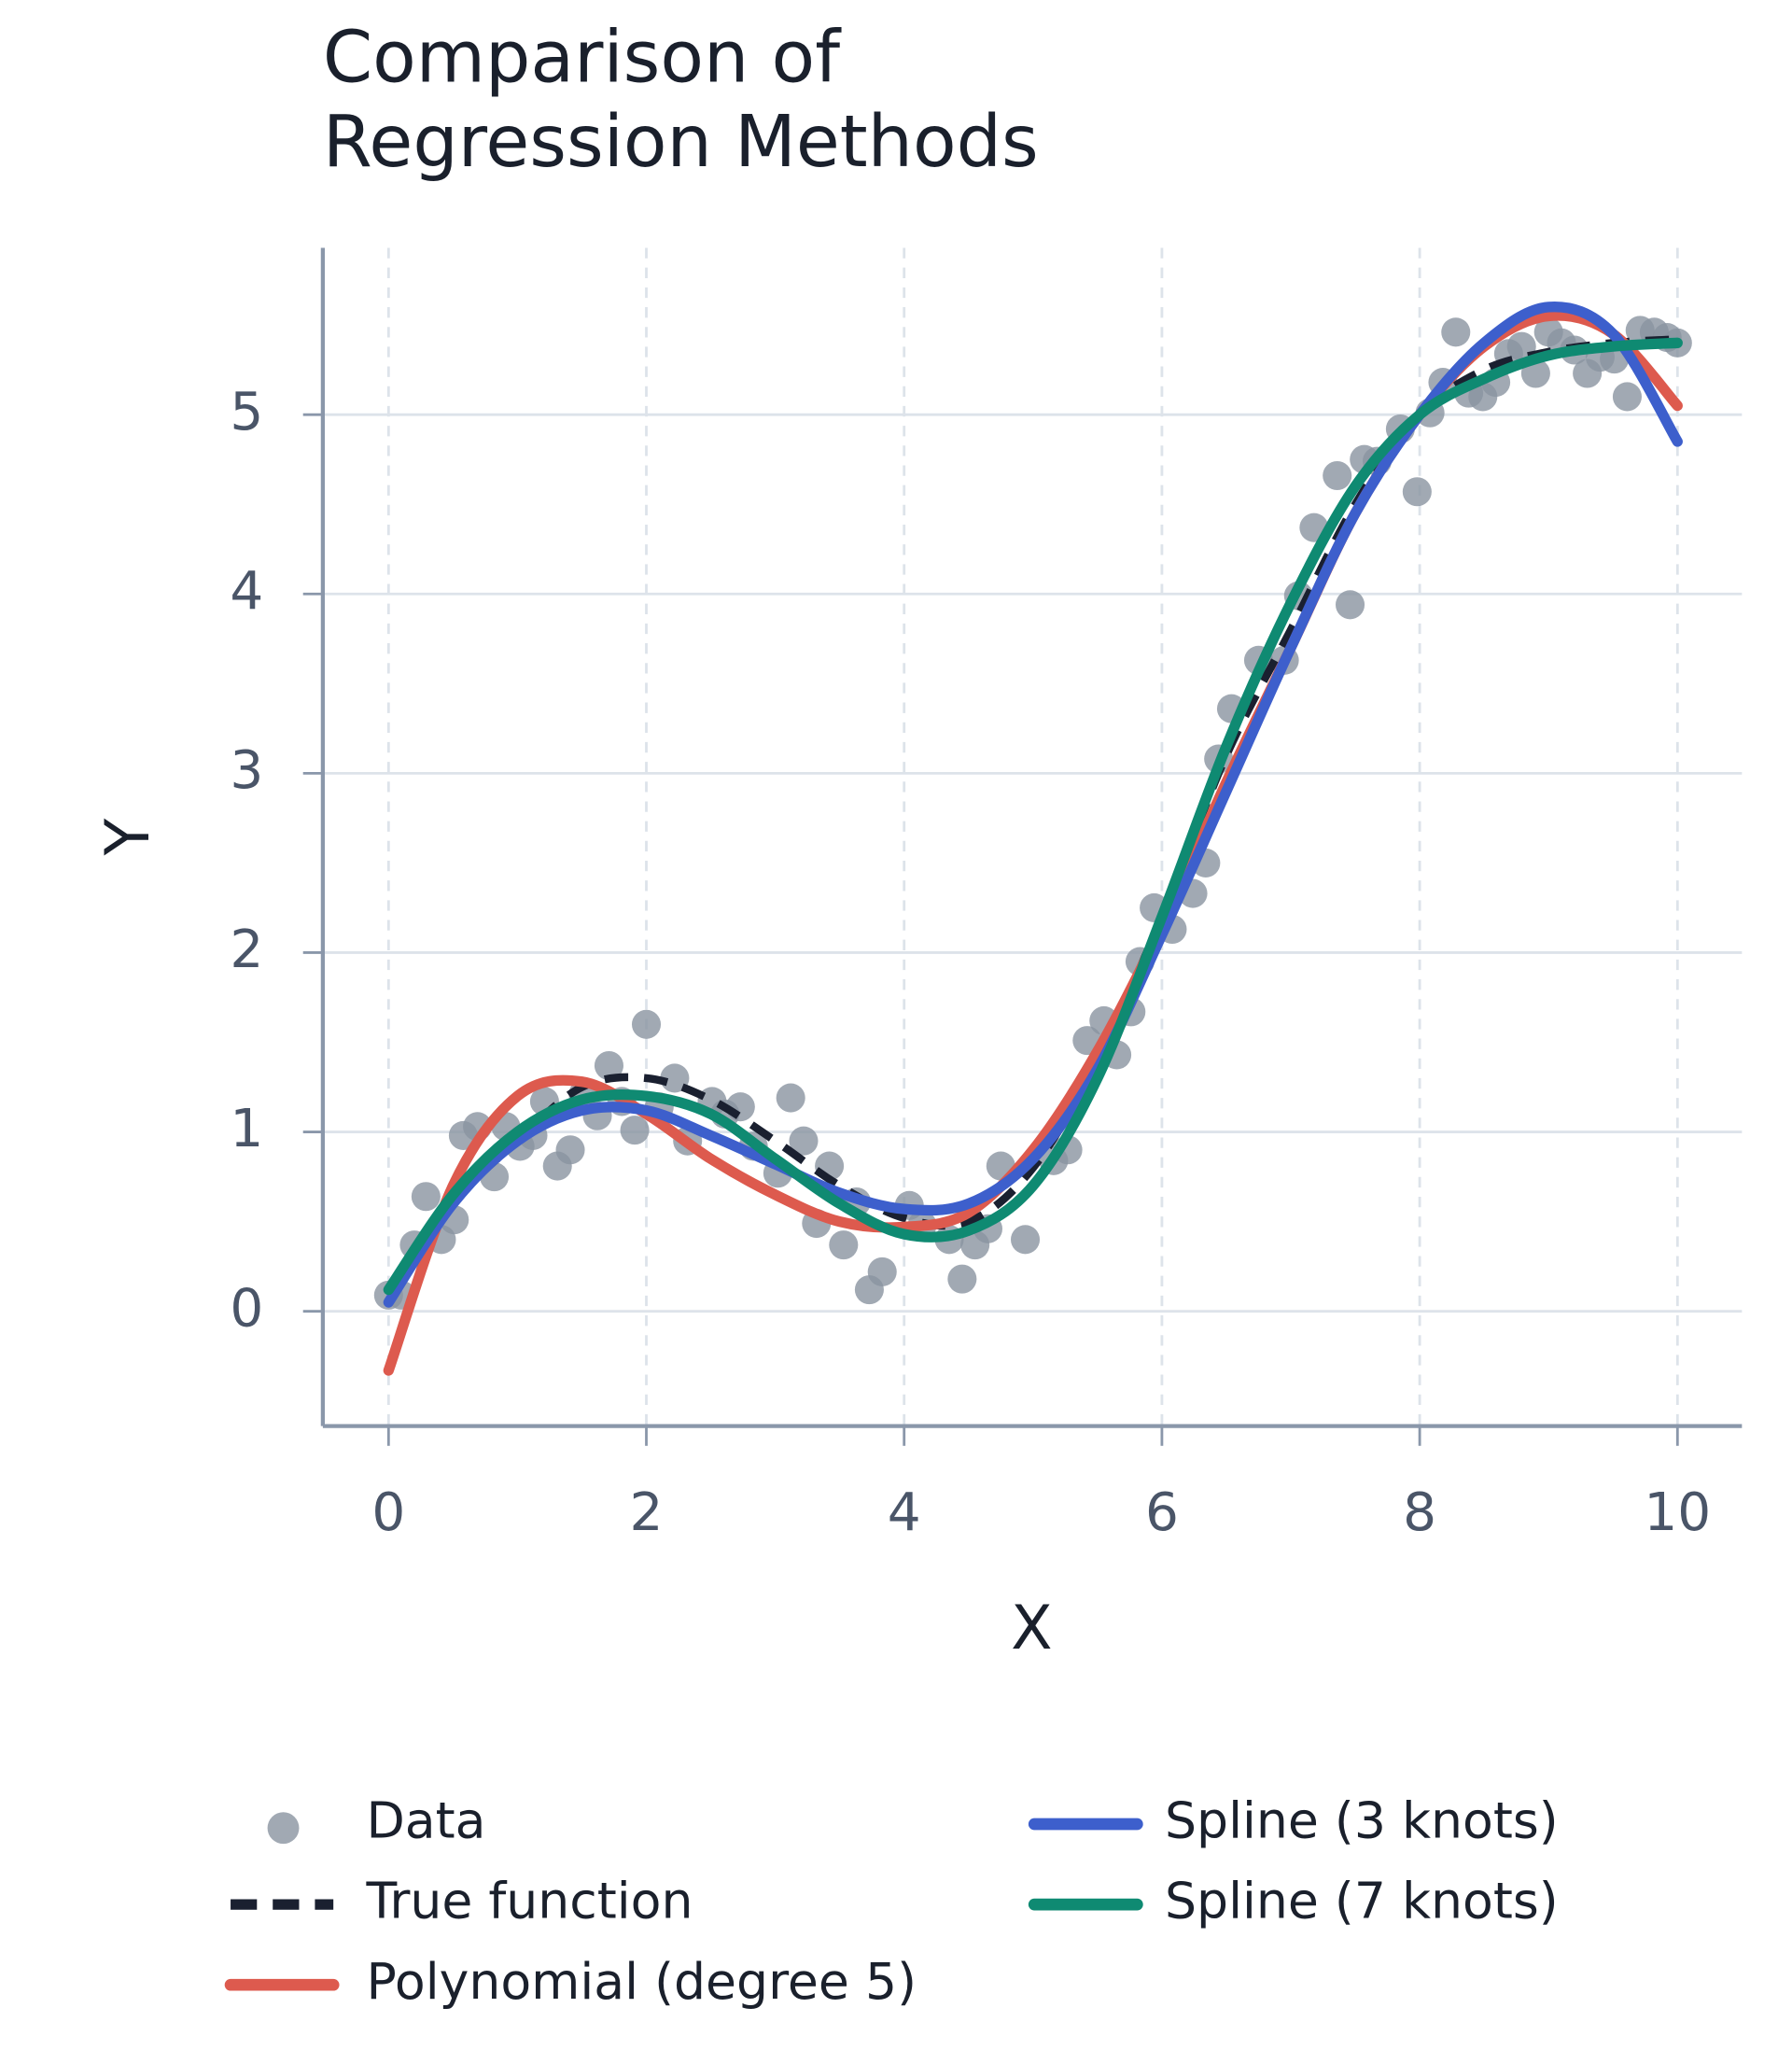  I want to click on legend-text: Spline (7 knots), so click(1362, 1901).